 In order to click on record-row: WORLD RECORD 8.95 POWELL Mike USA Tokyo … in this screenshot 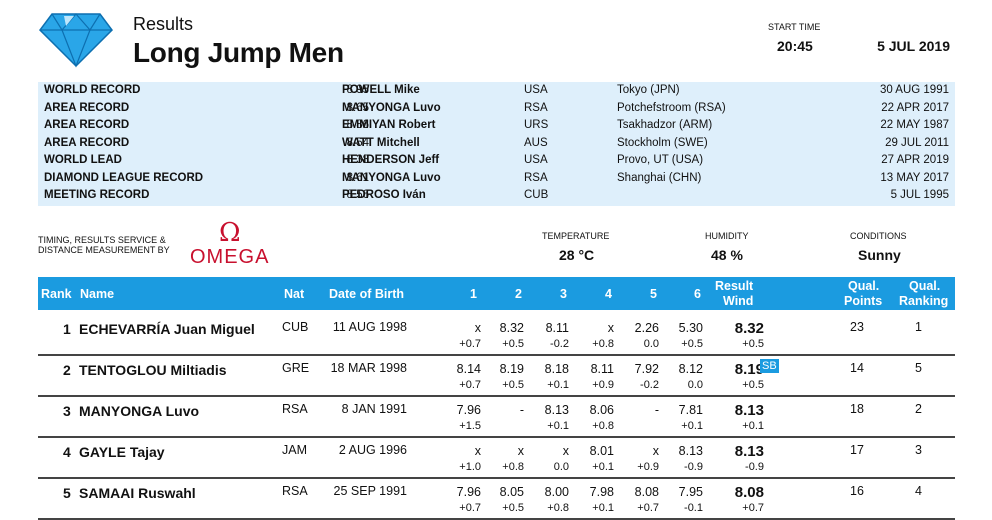, I will do `click(496, 90)`.